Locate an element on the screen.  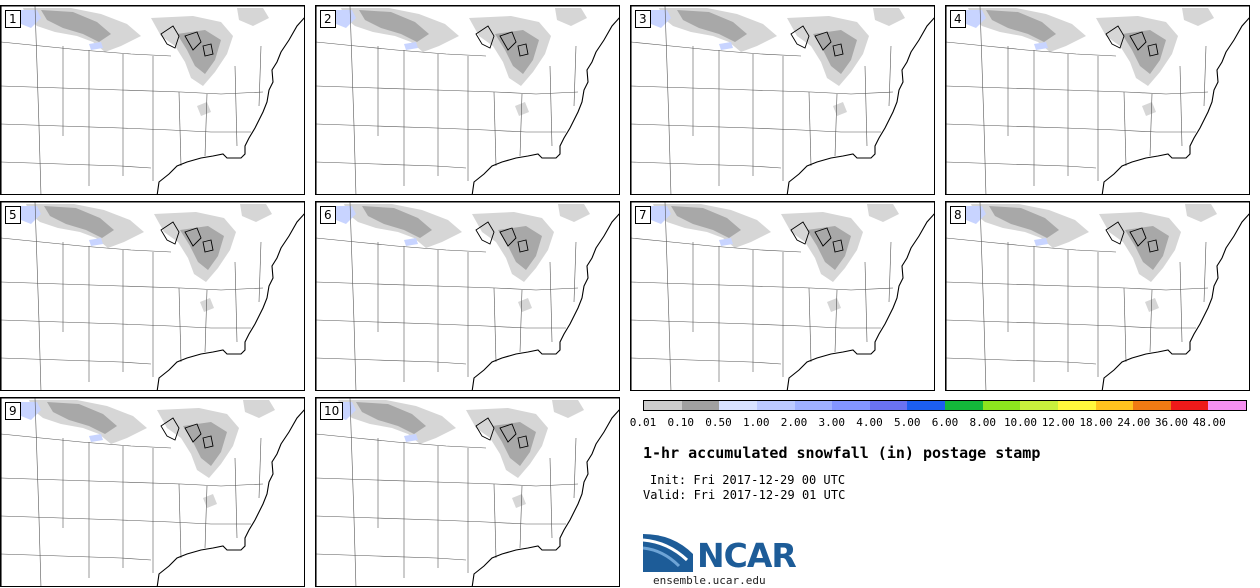
snowfall-colorbar is located at coordinates (945, 405).